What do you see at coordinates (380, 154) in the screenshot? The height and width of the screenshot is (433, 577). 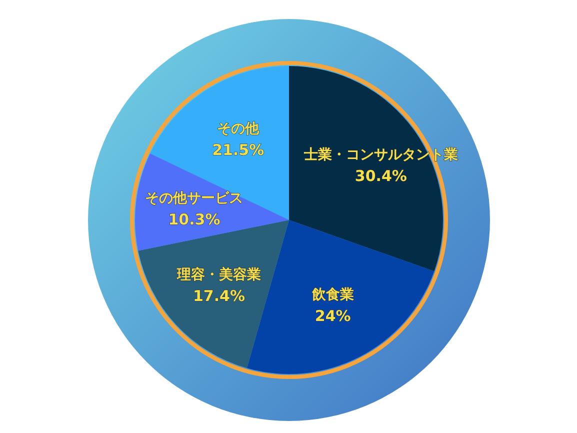 I see `slice-label: 士業・コンサルタント業` at bounding box center [380, 154].